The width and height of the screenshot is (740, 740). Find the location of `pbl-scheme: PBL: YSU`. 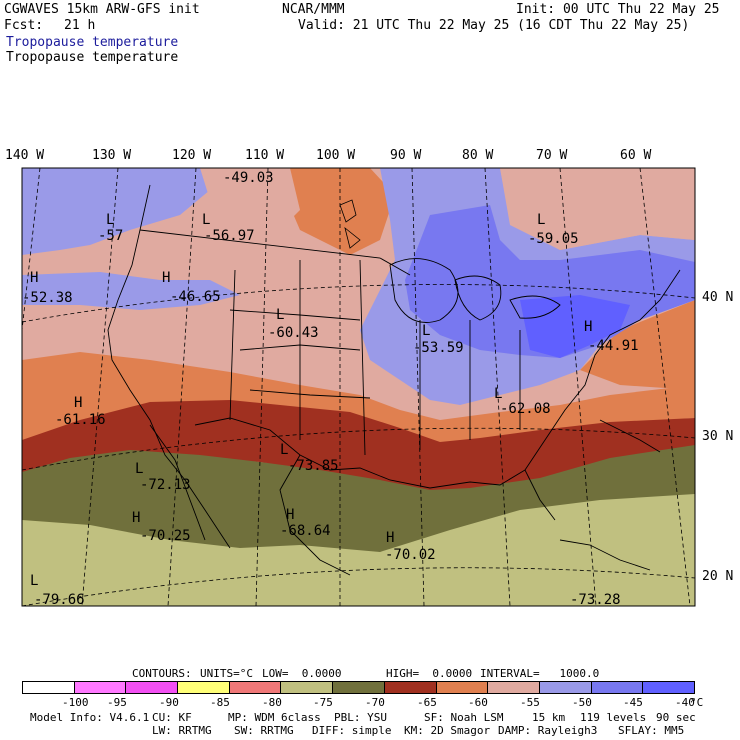

pbl-scheme: PBL: YSU is located at coordinates (360, 717).